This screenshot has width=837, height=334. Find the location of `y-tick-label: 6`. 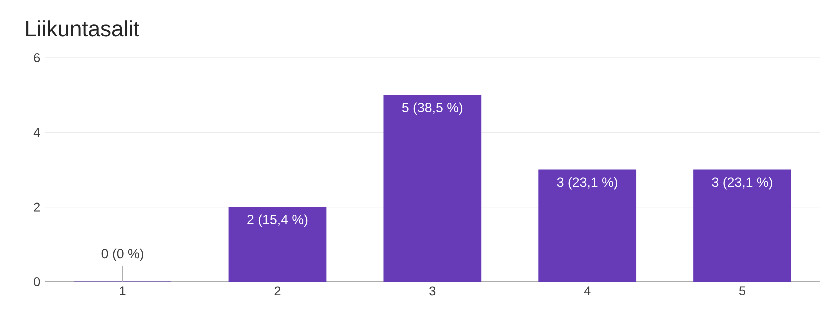

y-tick-label: 6 is located at coordinates (37, 58).